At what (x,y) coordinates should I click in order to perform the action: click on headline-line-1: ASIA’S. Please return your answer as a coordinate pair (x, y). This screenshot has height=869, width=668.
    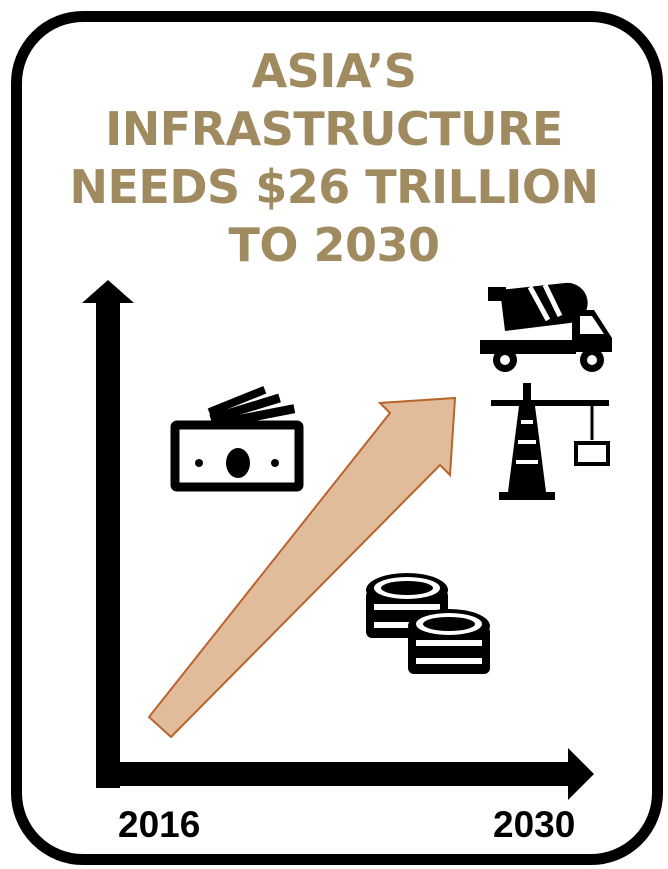
    Looking at the image, I should click on (334, 71).